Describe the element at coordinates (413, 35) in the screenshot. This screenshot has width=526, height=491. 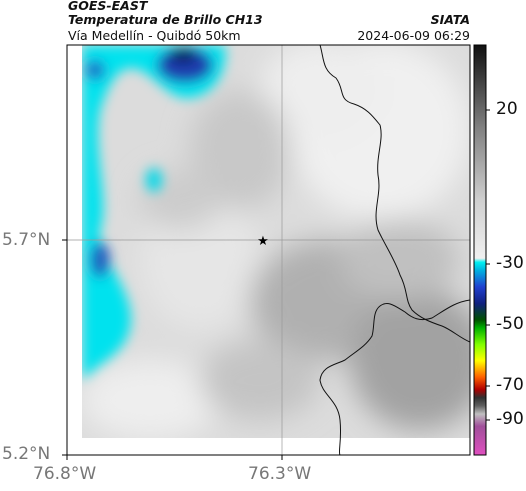
I see `datetime-label: 2024-06-09 06:29` at that location.